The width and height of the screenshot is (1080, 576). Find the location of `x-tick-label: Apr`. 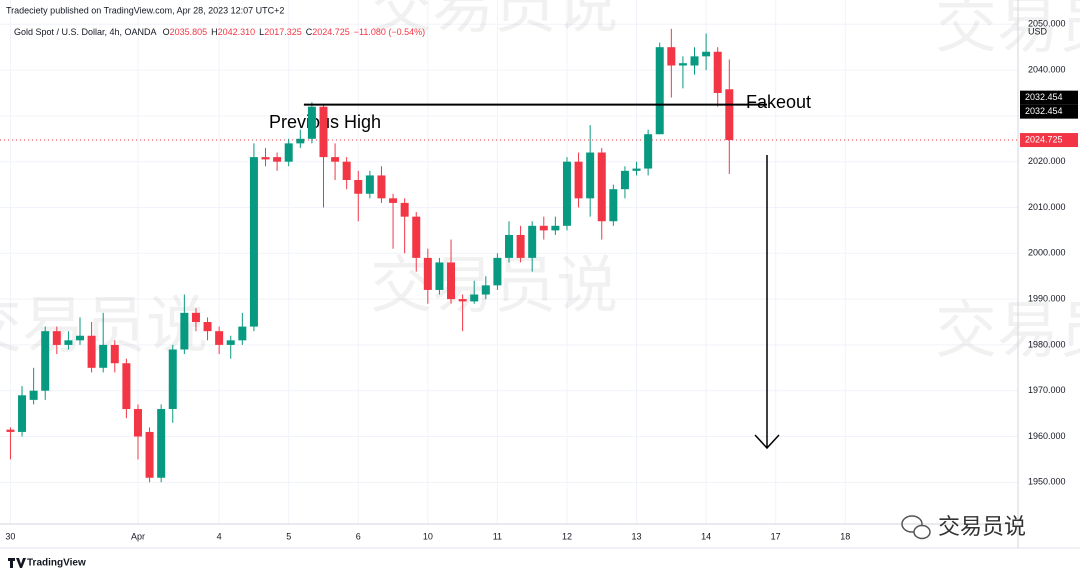

x-tick-label: Apr is located at coordinates (138, 536).